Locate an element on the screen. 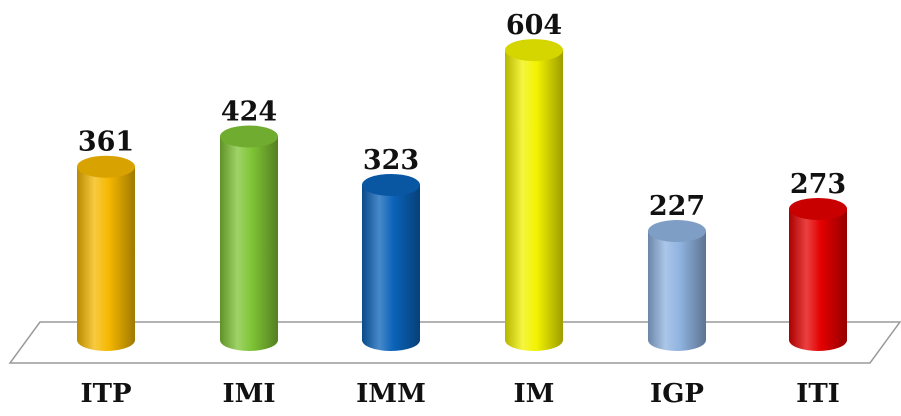 This screenshot has height=416, width=901. bar-body-imi is located at coordinates (249, 243).